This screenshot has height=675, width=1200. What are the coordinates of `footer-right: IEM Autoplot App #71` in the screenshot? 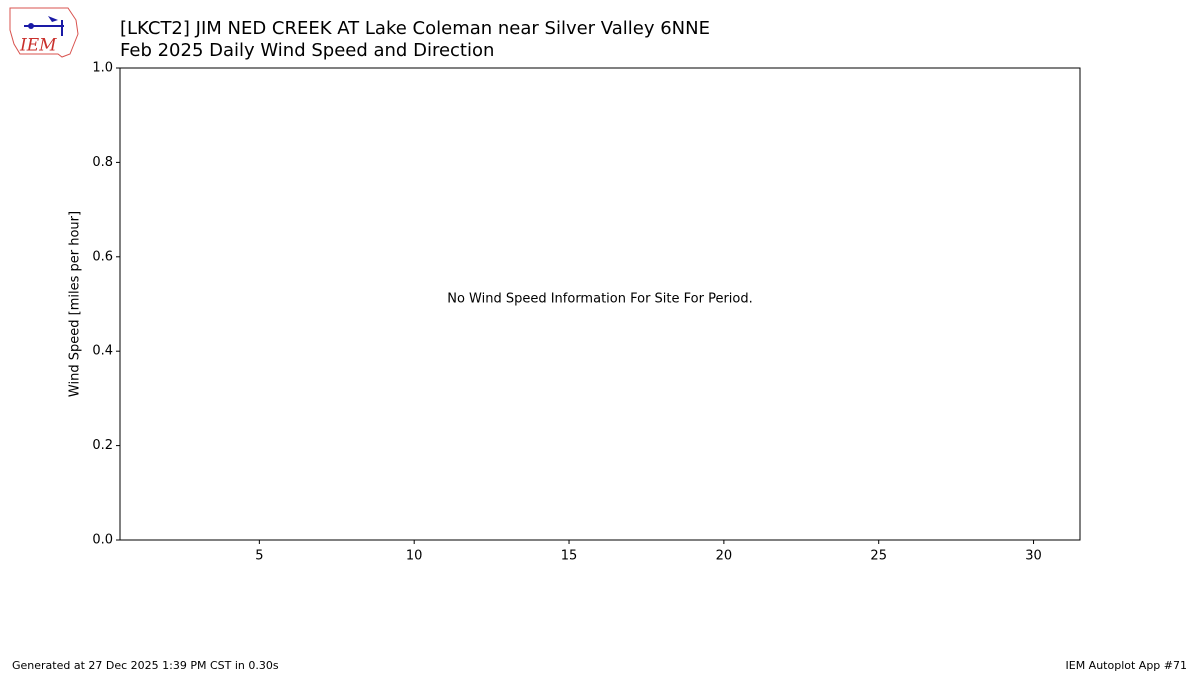 It's located at (1127, 665).